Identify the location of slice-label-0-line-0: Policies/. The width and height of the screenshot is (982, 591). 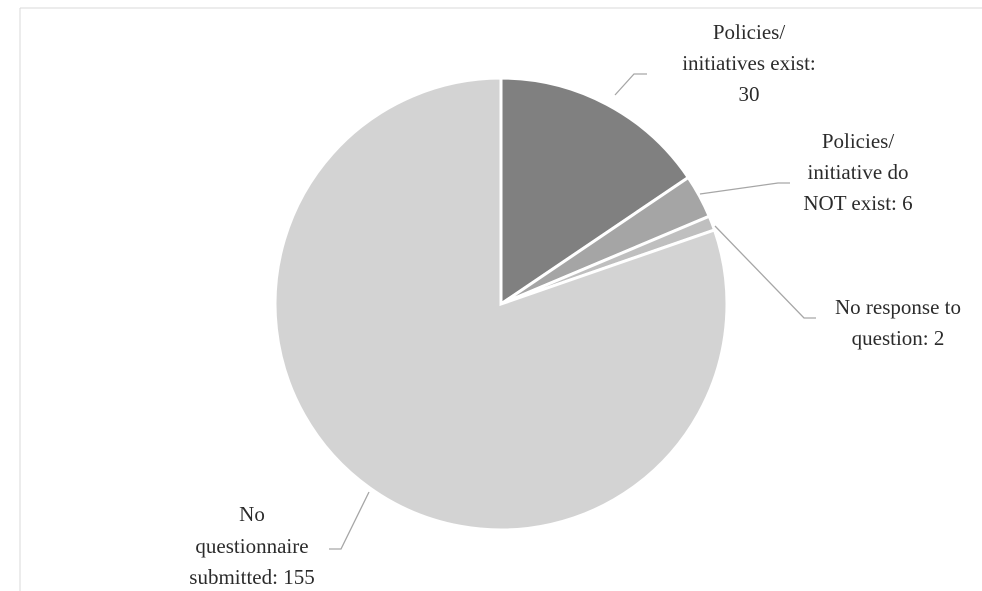
(749, 32).